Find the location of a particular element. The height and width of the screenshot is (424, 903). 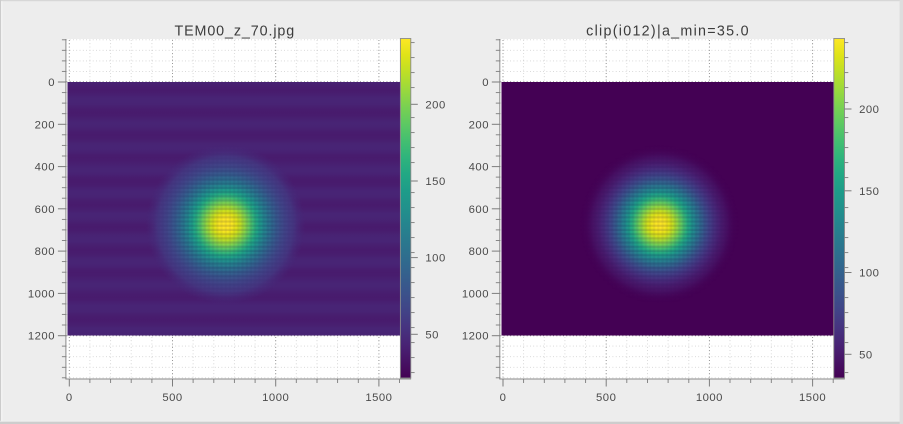

svg-text: clip(i012)|a_min=35.0 is located at coordinates (668, 31).